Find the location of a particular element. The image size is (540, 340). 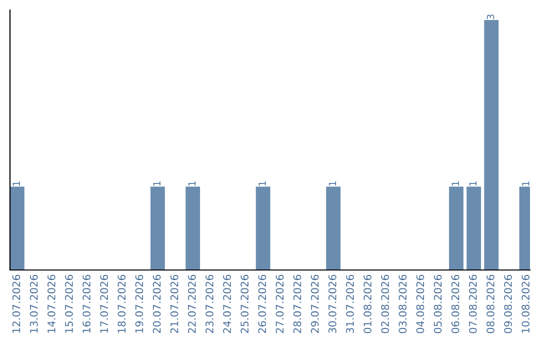

x-tick-label: 15.07.2026 is located at coordinates (69, 303).